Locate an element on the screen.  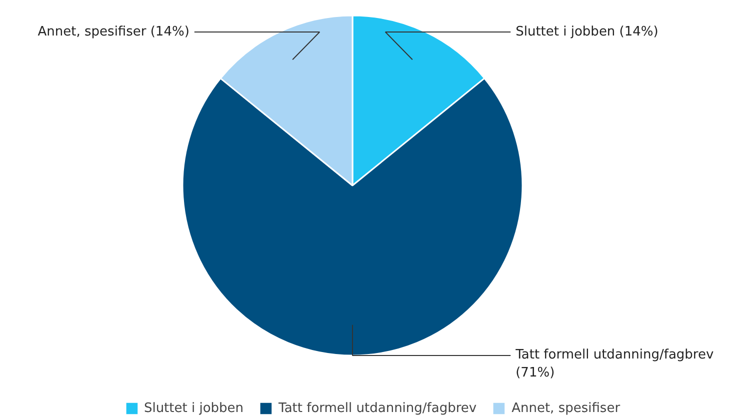
data-label: (71%) is located at coordinates (535, 373).